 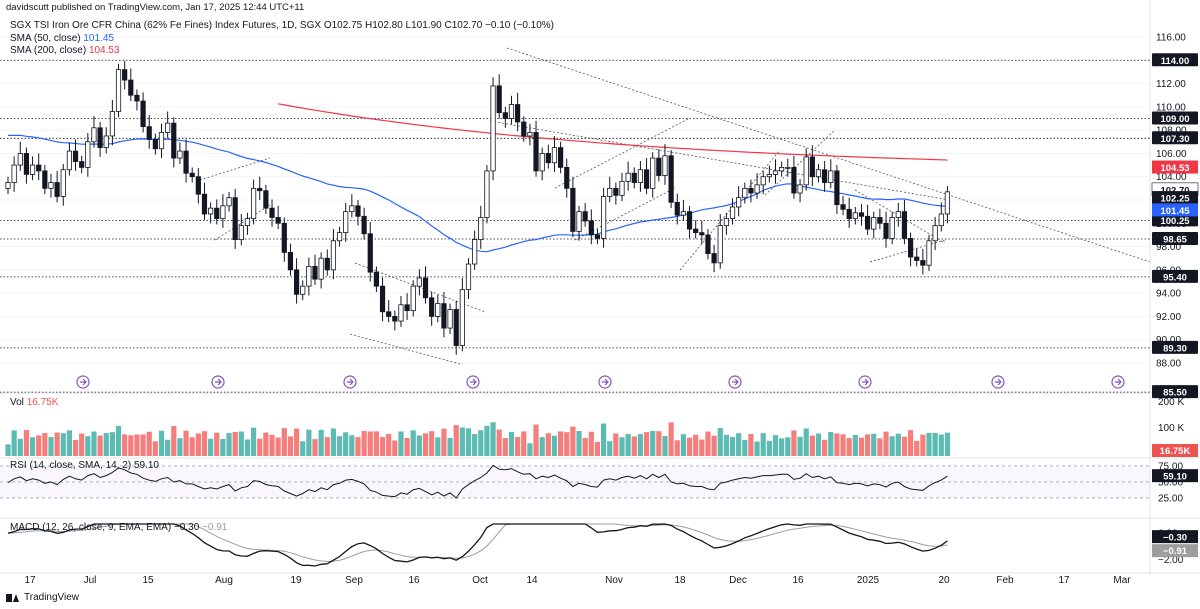 What do you see at coordinates (1168, 294) in the screenshot?
I see `price-tick-label: 94.00` at bounding box center [1168, 294].